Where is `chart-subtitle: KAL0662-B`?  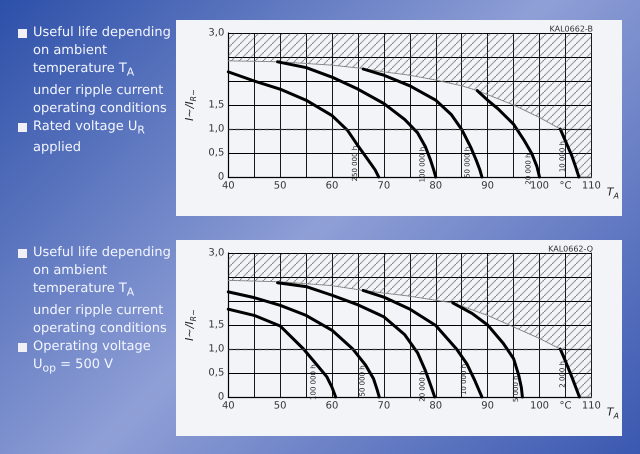
chart-subtitle: KAL0662-B is located at coordinates (571, 29).